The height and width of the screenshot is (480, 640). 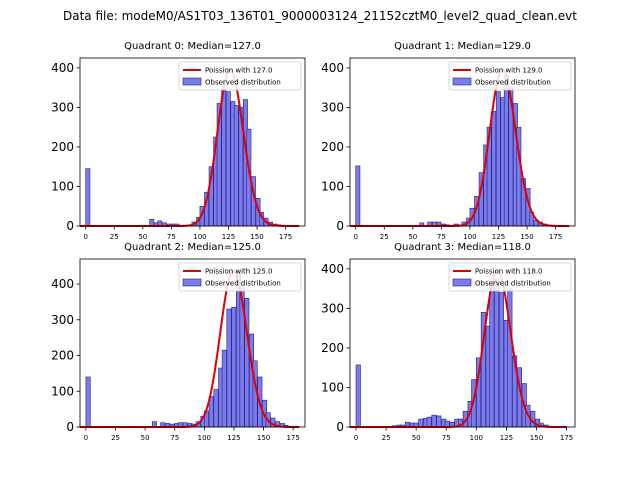 What do you see at coordinates (462, 46) in the screenshot?
I see `panel-title: Quadrant 1: Median=129.0` at bounding box center [462, 46].